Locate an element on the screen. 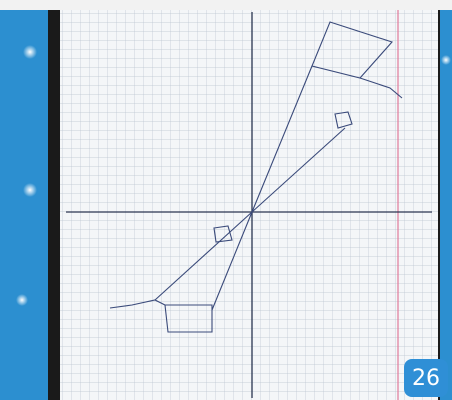  badge-number: 26 is located at coordinates (426, 378).